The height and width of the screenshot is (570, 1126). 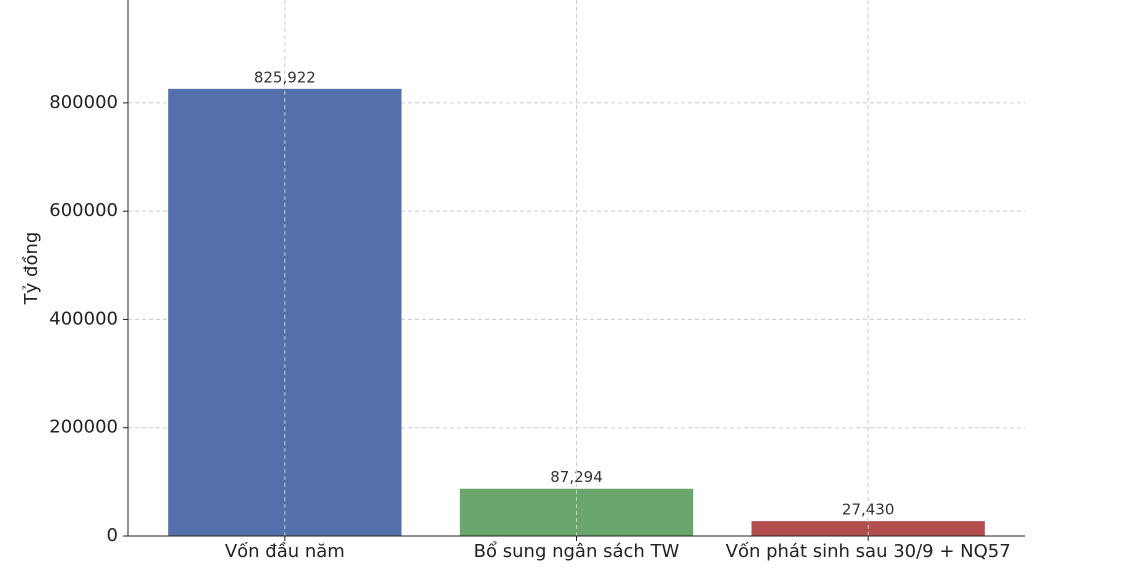 What do you see at coordinates (112, 535) in the screenshot?
I see `y-tick-label: 0` at bounding box center [112, 535].